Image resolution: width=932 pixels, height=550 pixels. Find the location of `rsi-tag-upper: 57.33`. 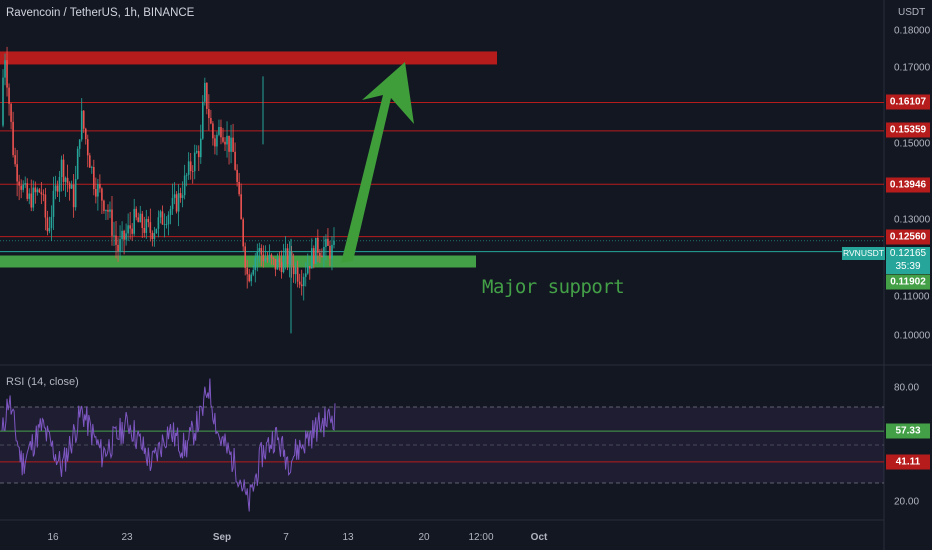

rsi-tag-upper: 57.33 is located at coordinates (908, 431).